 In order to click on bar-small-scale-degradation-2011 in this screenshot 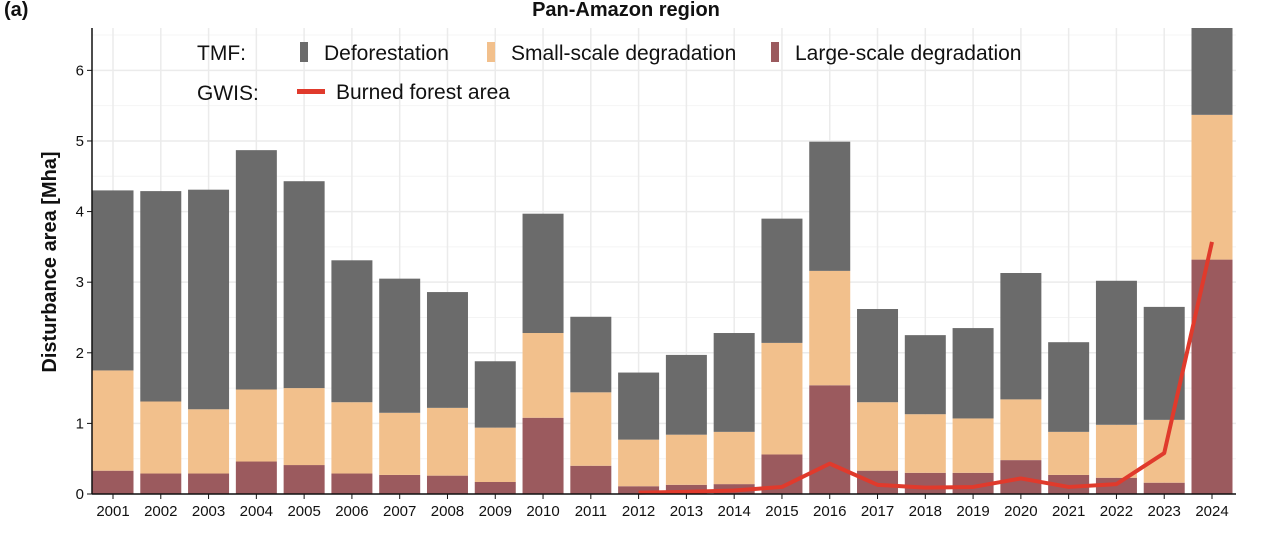, I will do `click(591, 429)`.